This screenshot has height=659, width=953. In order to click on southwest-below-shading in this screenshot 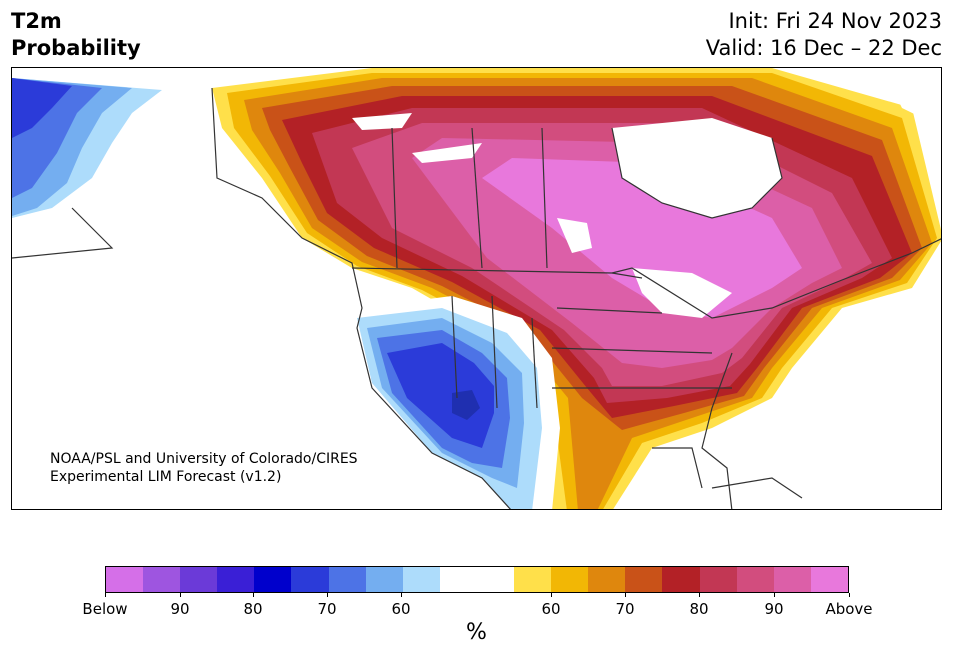, I will do `click(458, 402)`.